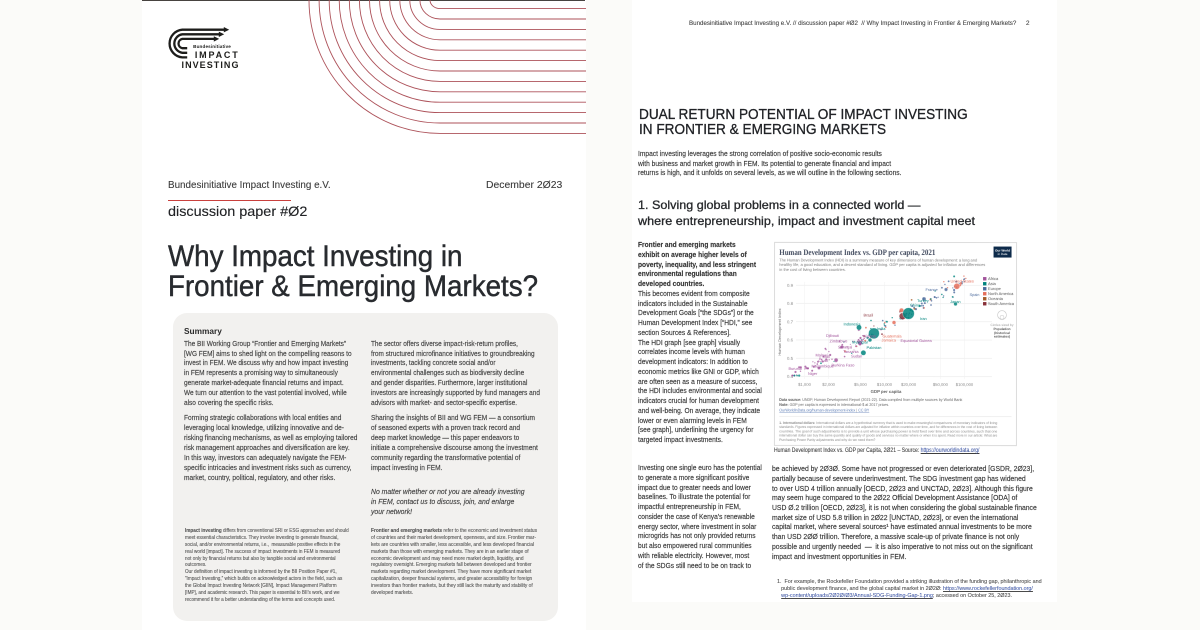  What do you see at coordinates (855, 355) in the screenshot?
I see `svg-text: Sudan` at bounding box center [855, 355].